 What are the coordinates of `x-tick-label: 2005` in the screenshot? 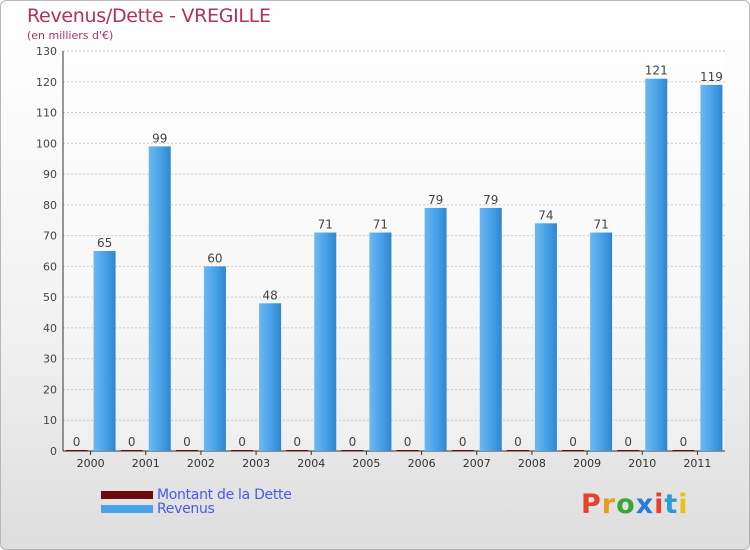 It's located at (366, 463).